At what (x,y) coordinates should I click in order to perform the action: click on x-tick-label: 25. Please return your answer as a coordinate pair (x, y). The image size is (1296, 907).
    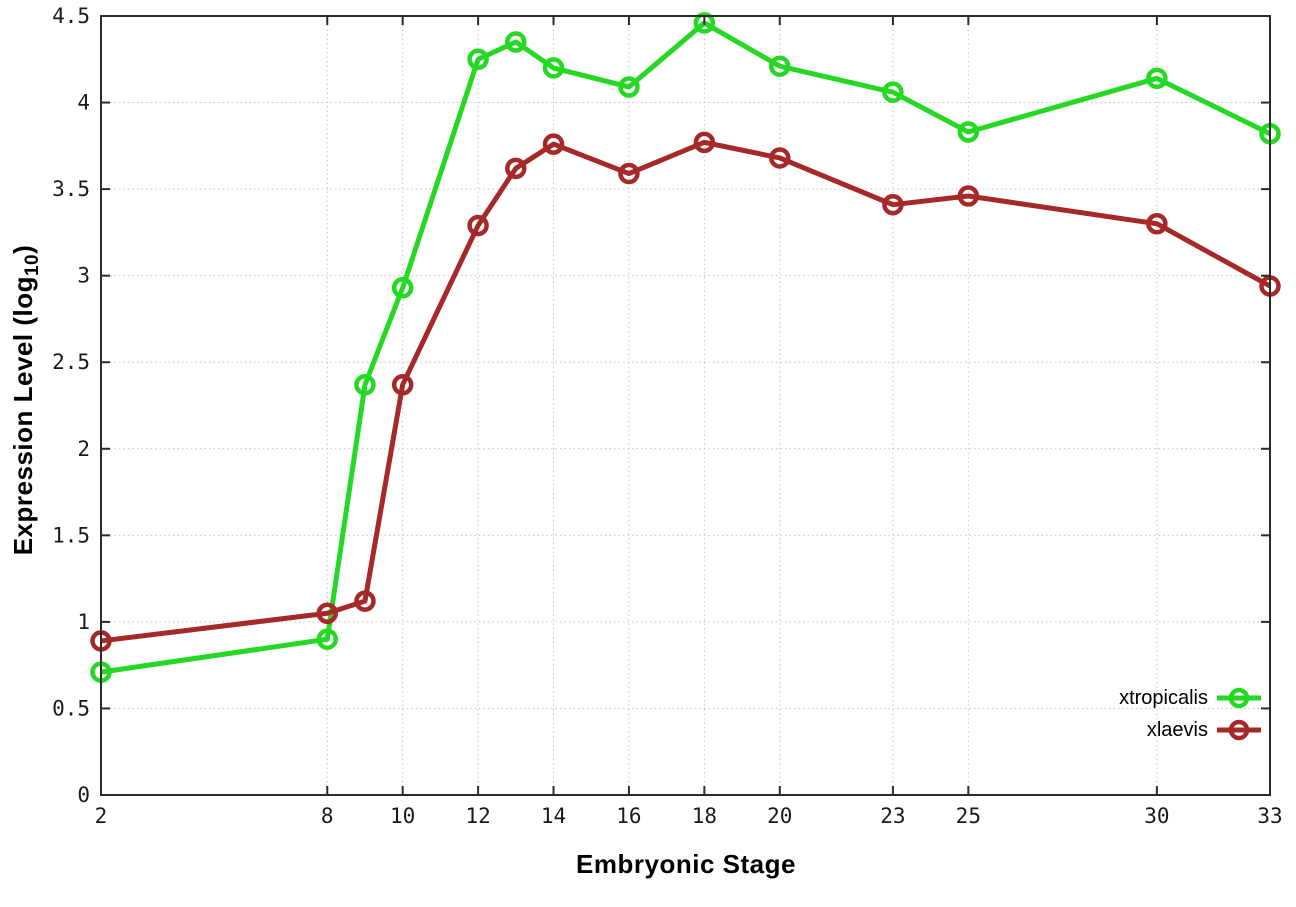
    Looking at the image, I should click on (968, 816).